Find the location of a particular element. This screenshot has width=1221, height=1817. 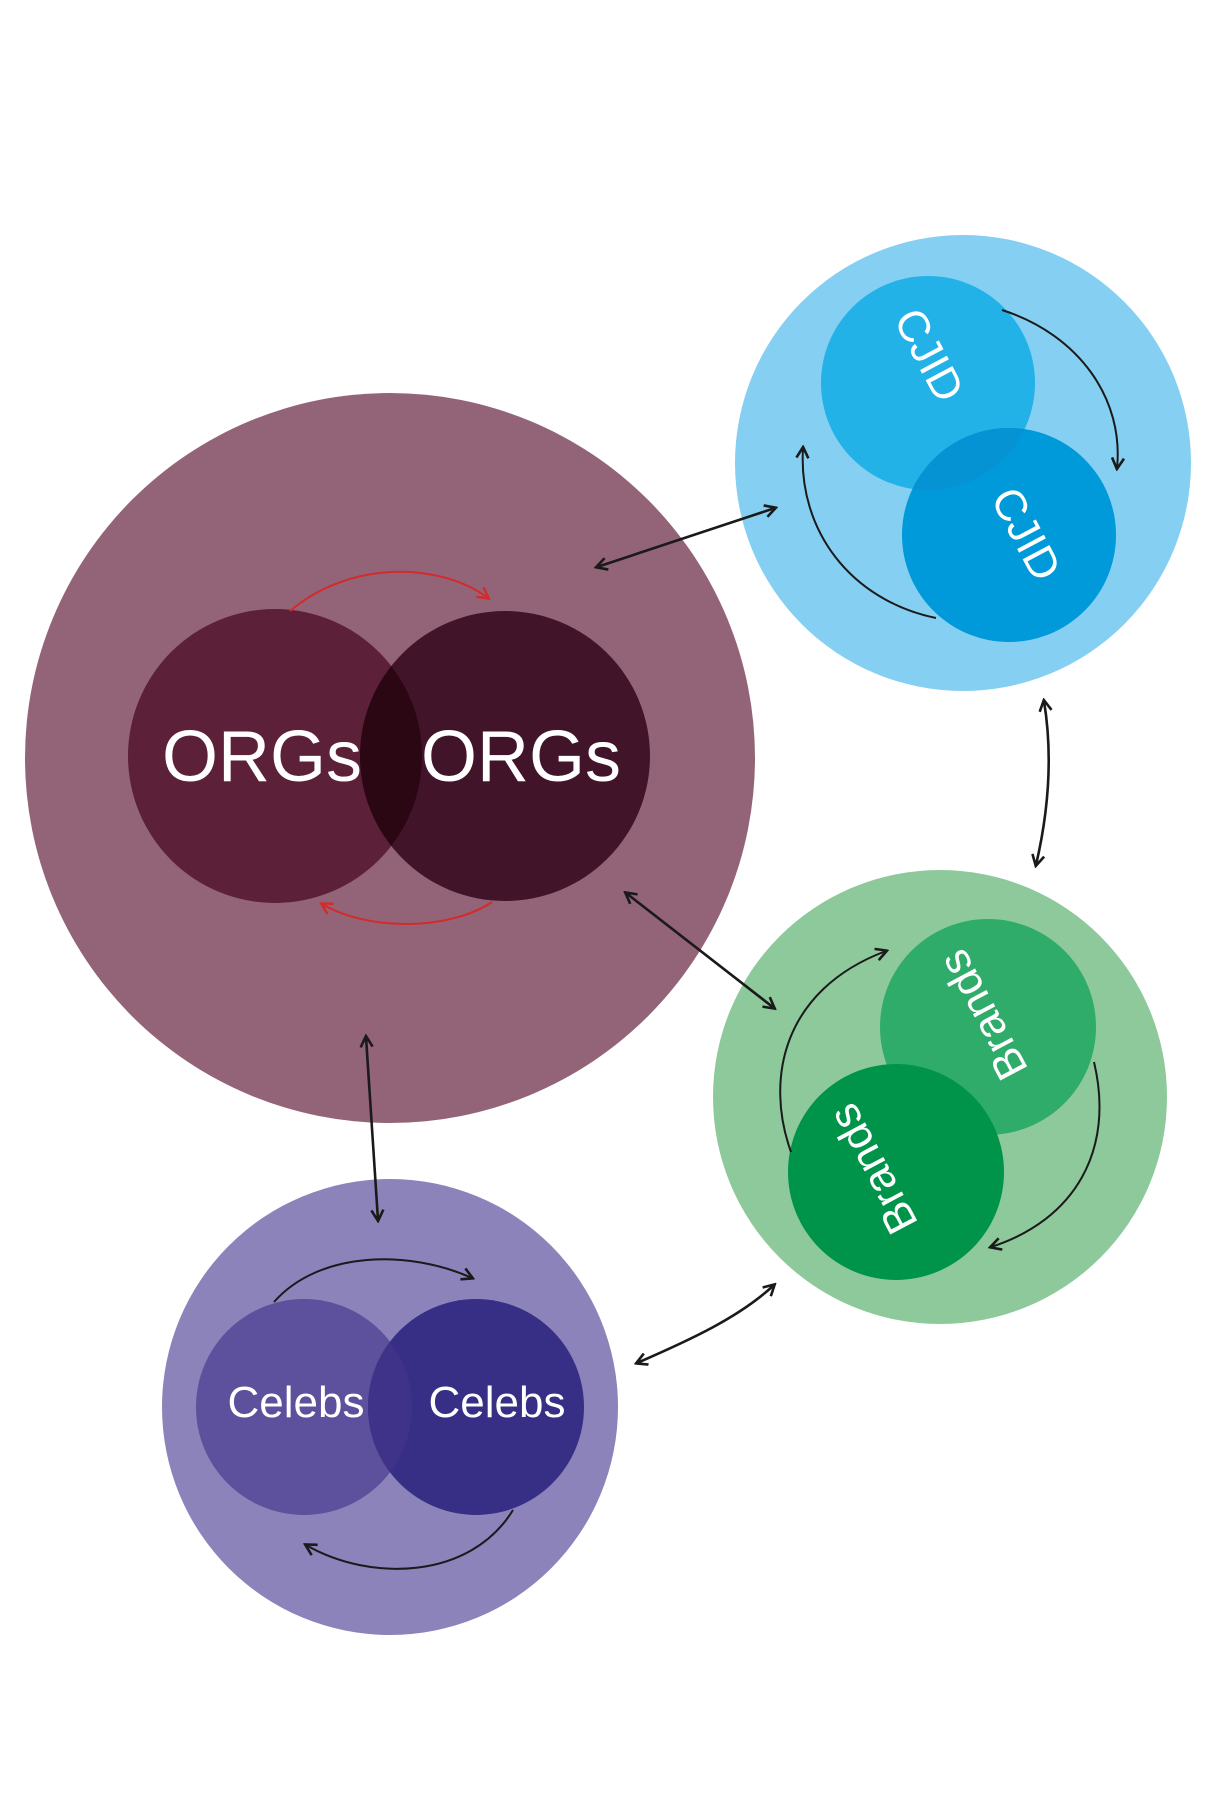

orgs-left-label: ORGs is located at coordinates (262, 757).